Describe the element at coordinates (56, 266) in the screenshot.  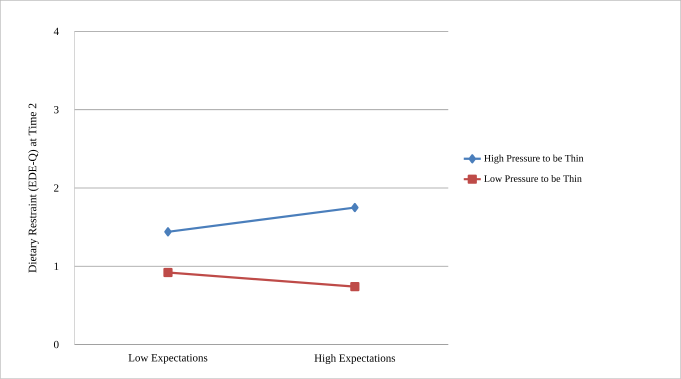
I see `y-tick-label: 1` at that location.